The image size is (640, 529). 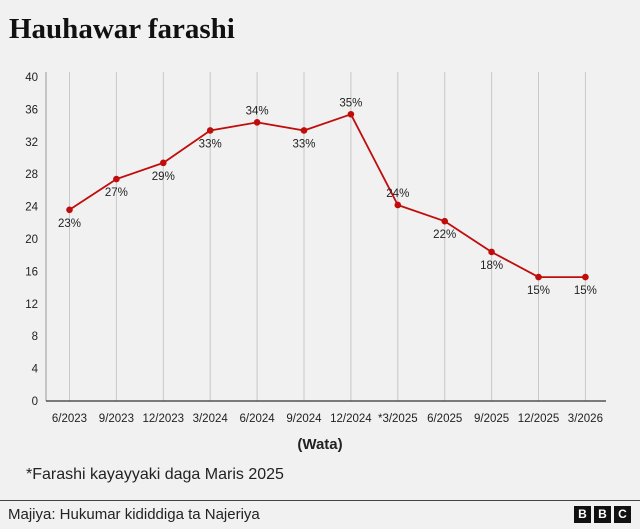 I want to click on y-tick-label: 32, so click(x=31, y=143).